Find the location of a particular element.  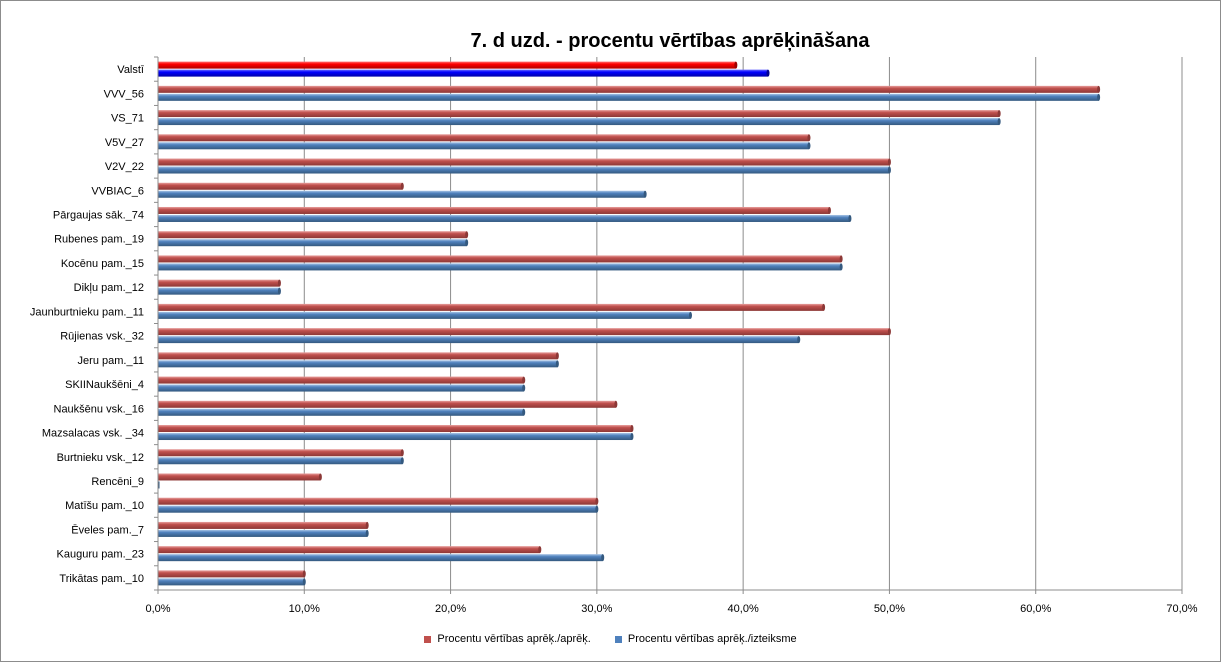

category-label: Pārgaujas sāk._74 is located at coordinates (98, 215).